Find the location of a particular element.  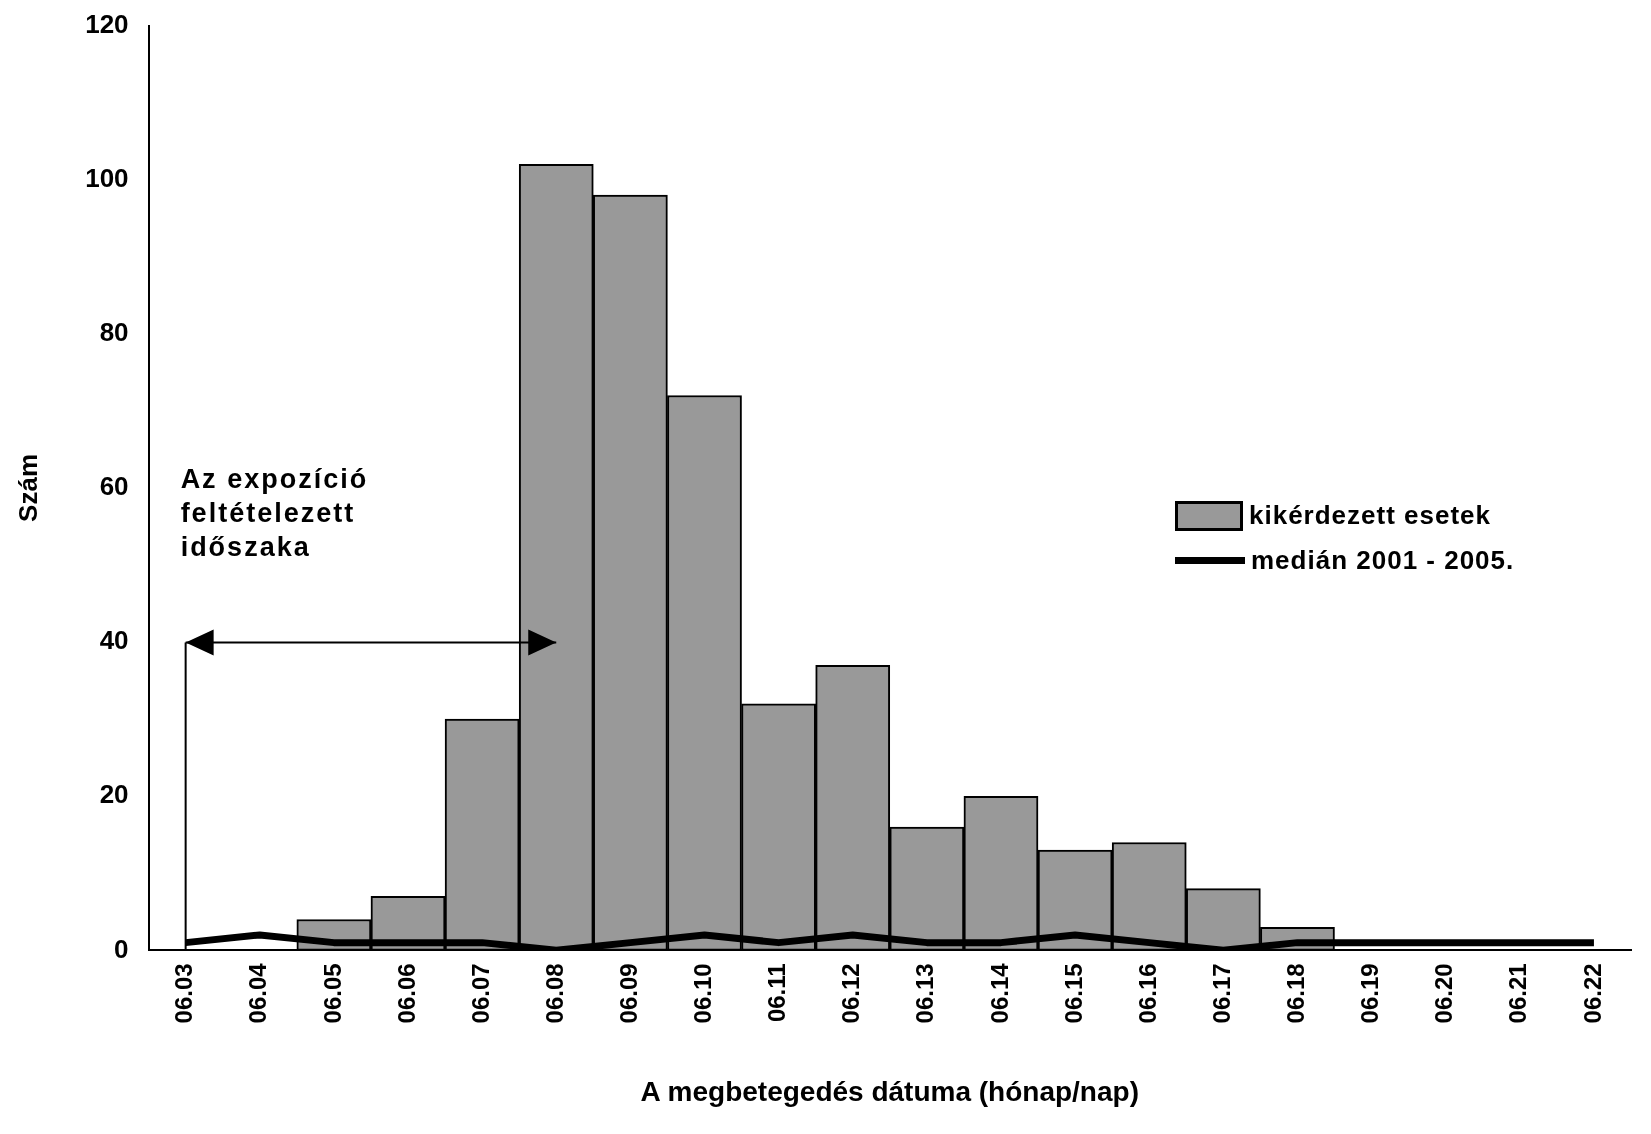

x-tick-label: 06.10 is located at coordinates (703, 993).